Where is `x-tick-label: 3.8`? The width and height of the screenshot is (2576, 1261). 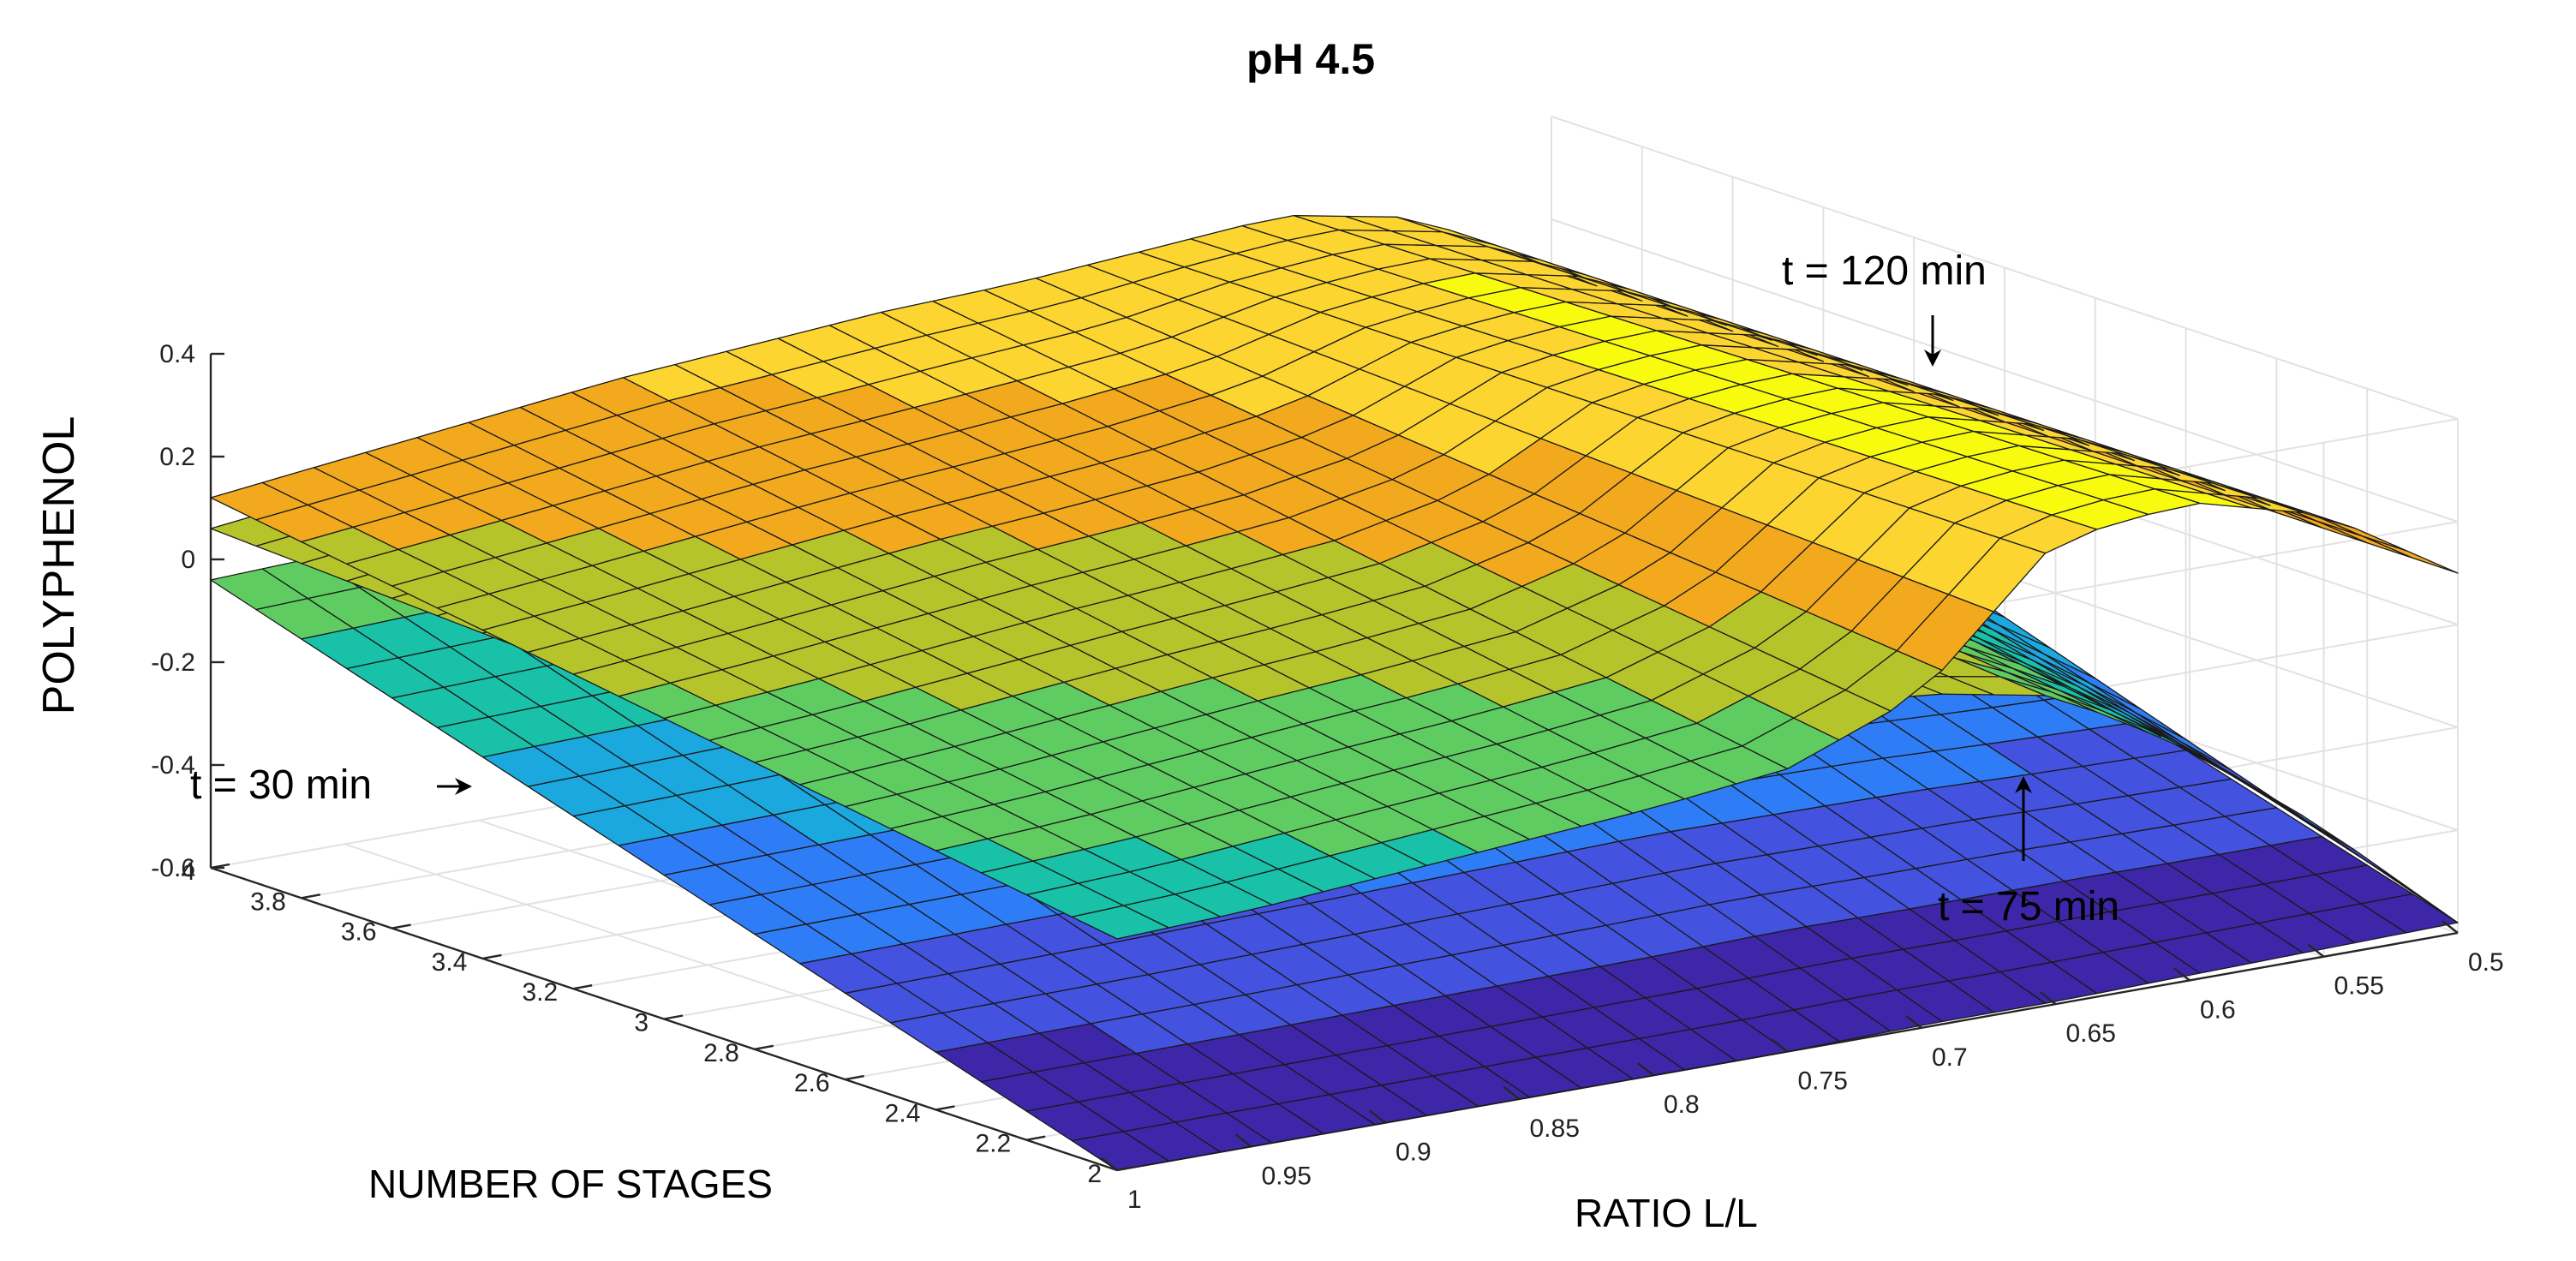
x-tick-label: 3.8 is located at coordinates (268, 901).